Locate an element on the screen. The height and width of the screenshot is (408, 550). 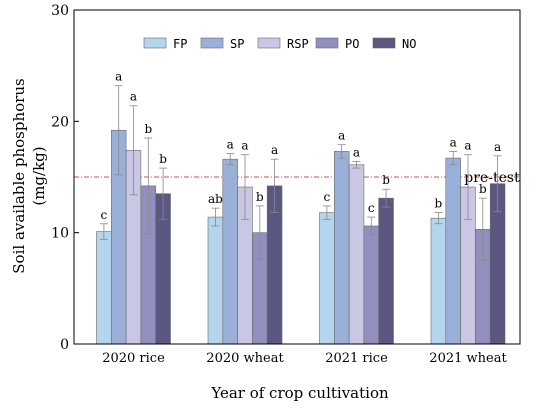
x-tick-label: 2020 rice is located at coordinates (133, 358).